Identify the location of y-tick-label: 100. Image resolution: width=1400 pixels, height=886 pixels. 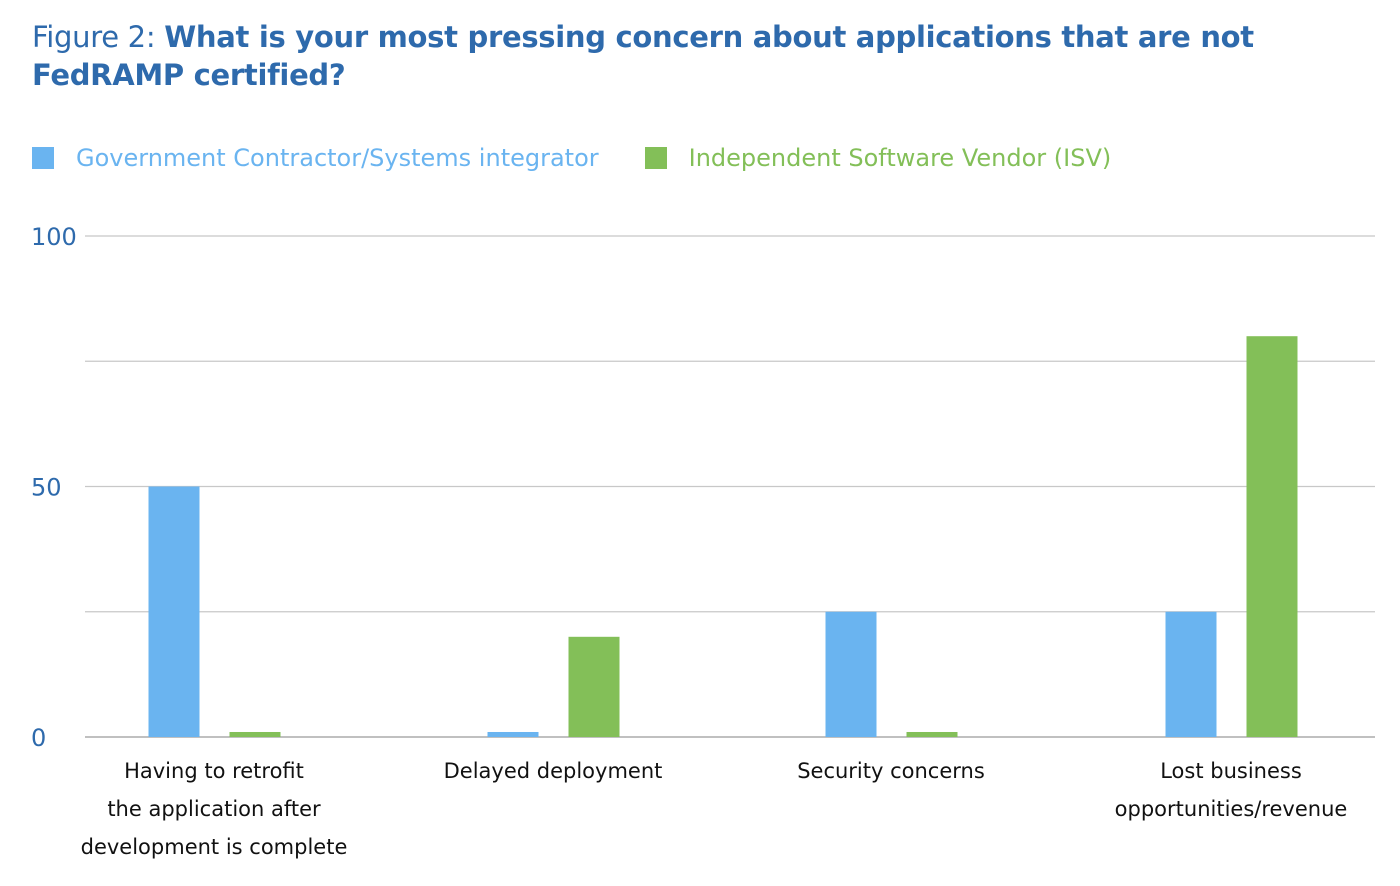
(54, 237).